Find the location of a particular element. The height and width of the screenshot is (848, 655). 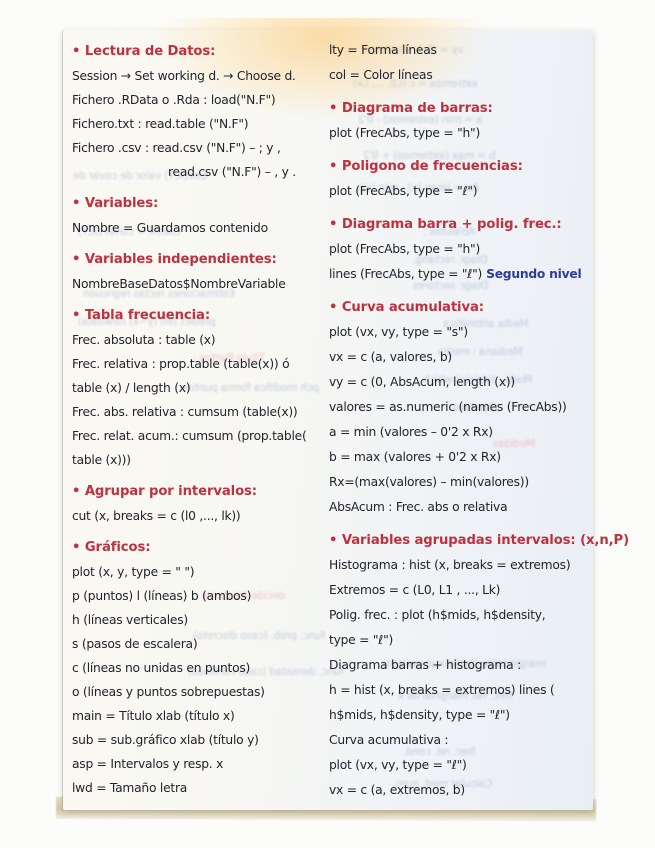

note-line: Rx=(max(valores) – min(valores)) is located at coordinates (460, 482).